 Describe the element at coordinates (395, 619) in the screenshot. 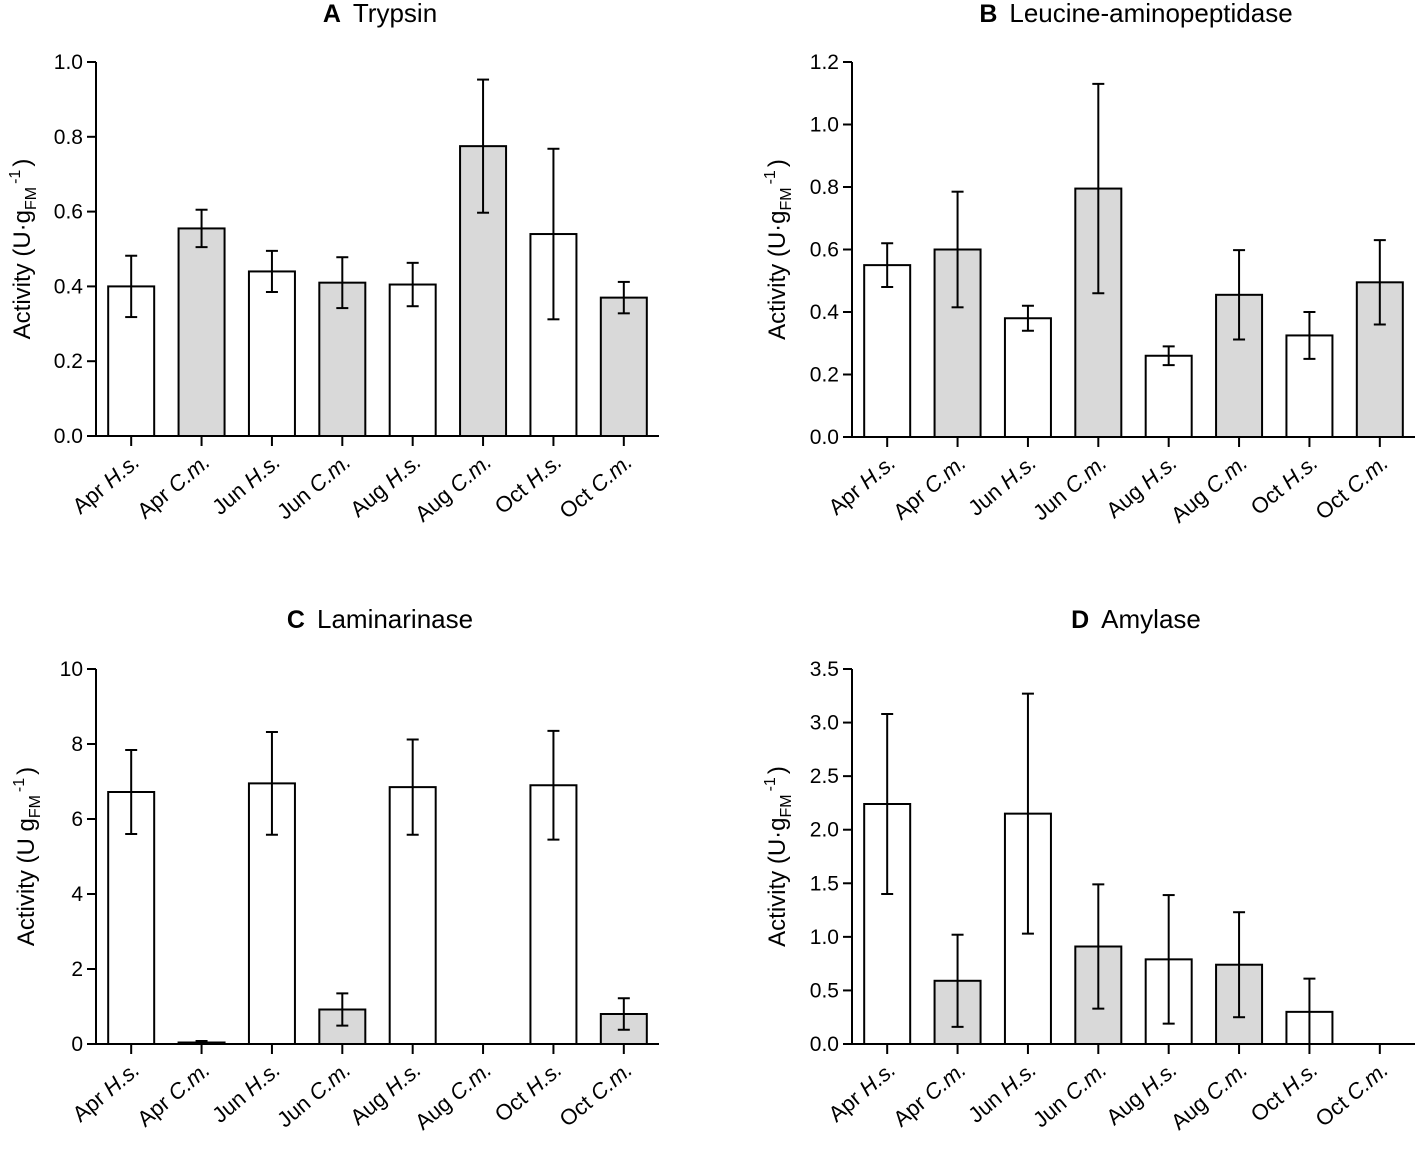

I see `title-text: Laminarinase` at that location.